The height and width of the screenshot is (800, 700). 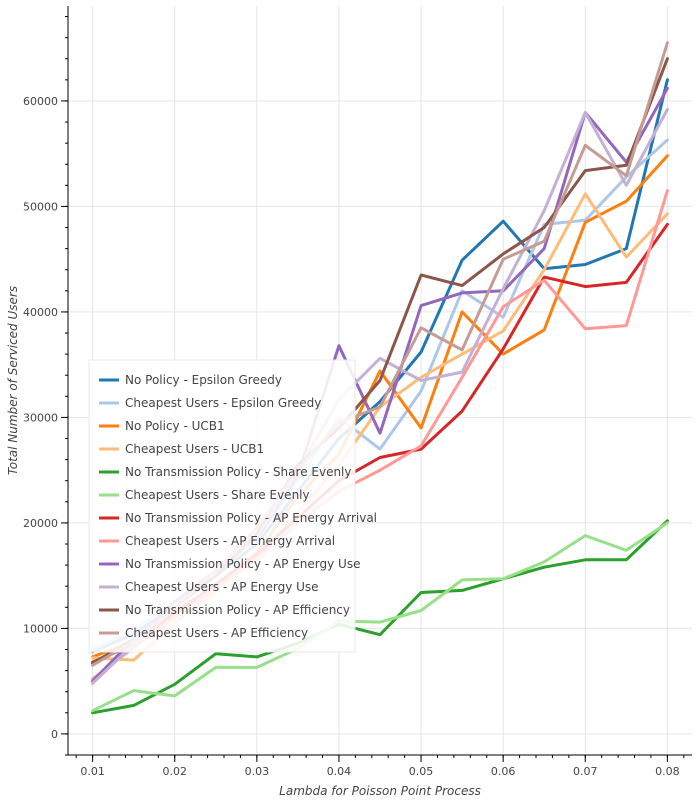 I want to click on x-tick-label: 0.03, so click(x=257, y=771).